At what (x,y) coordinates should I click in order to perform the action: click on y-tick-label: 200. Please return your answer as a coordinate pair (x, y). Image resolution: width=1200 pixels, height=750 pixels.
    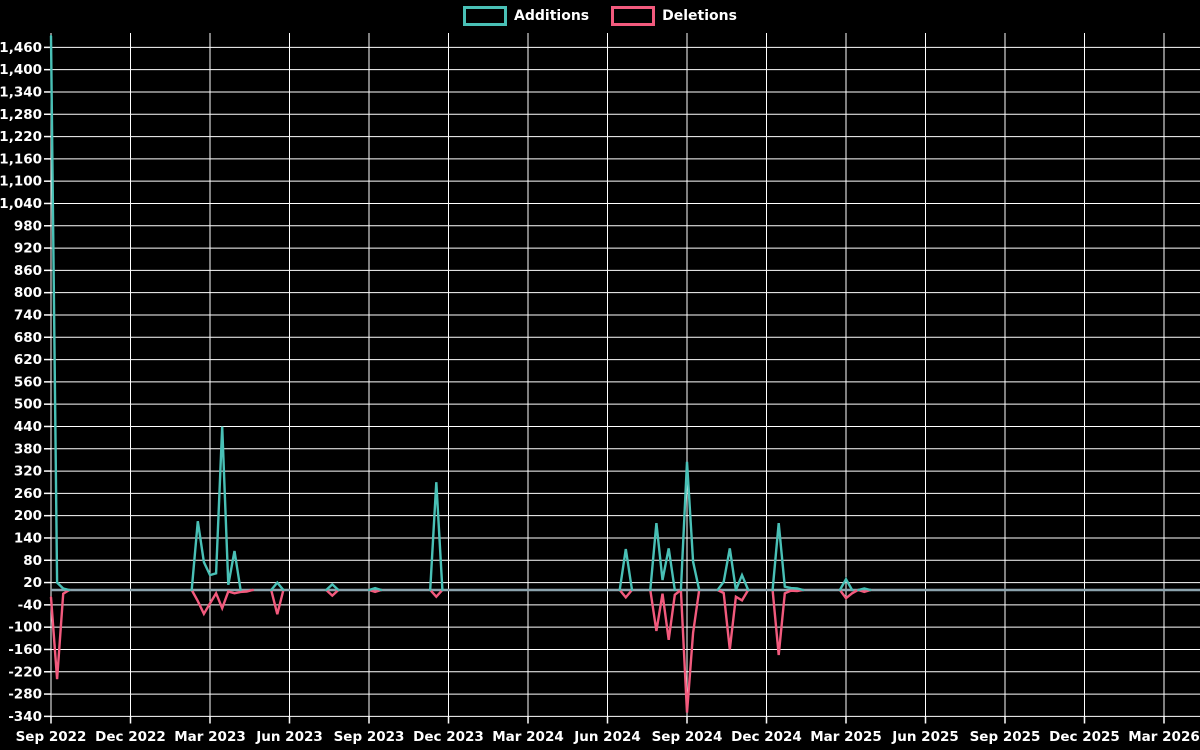
    Looking at the image, I should click on (28, 516).